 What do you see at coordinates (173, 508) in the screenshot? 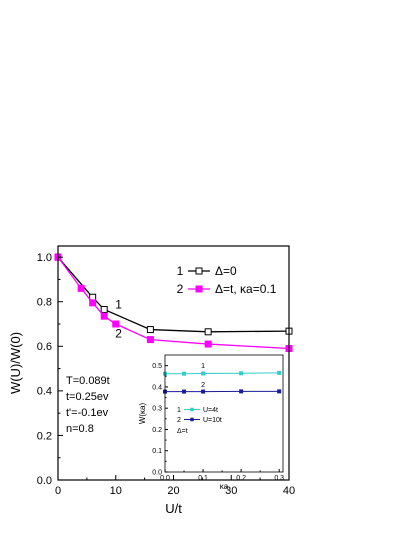
I see `x-axis-title: U/t` at bounding box center [173, 508].